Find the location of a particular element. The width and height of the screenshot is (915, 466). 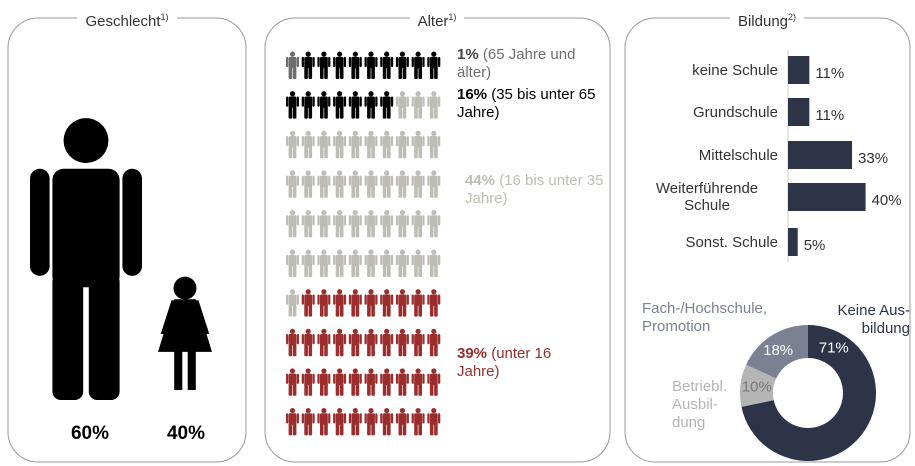

title-text: Geschlecht is located at coordinates (123, 21).